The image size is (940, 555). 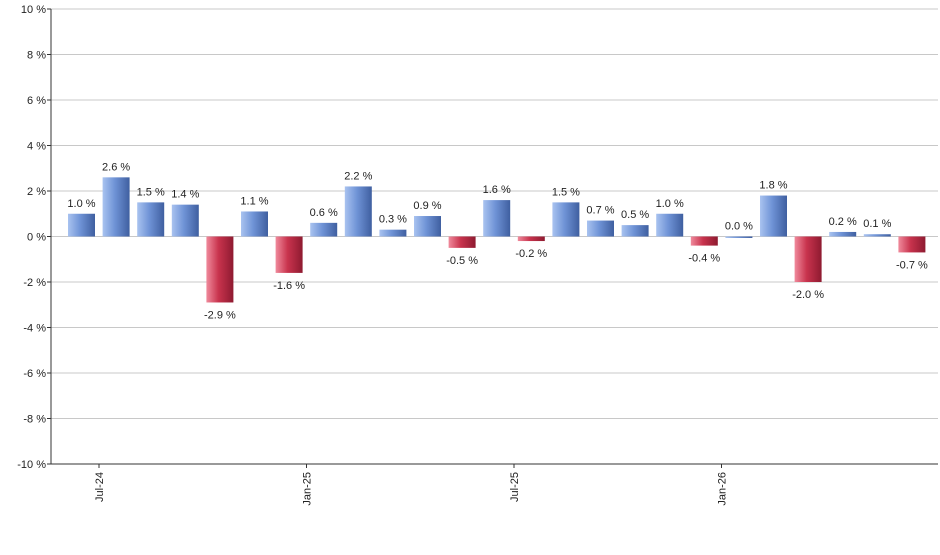 I want to click on x-tick-label: Jan-26, so click(x=723, y=489).